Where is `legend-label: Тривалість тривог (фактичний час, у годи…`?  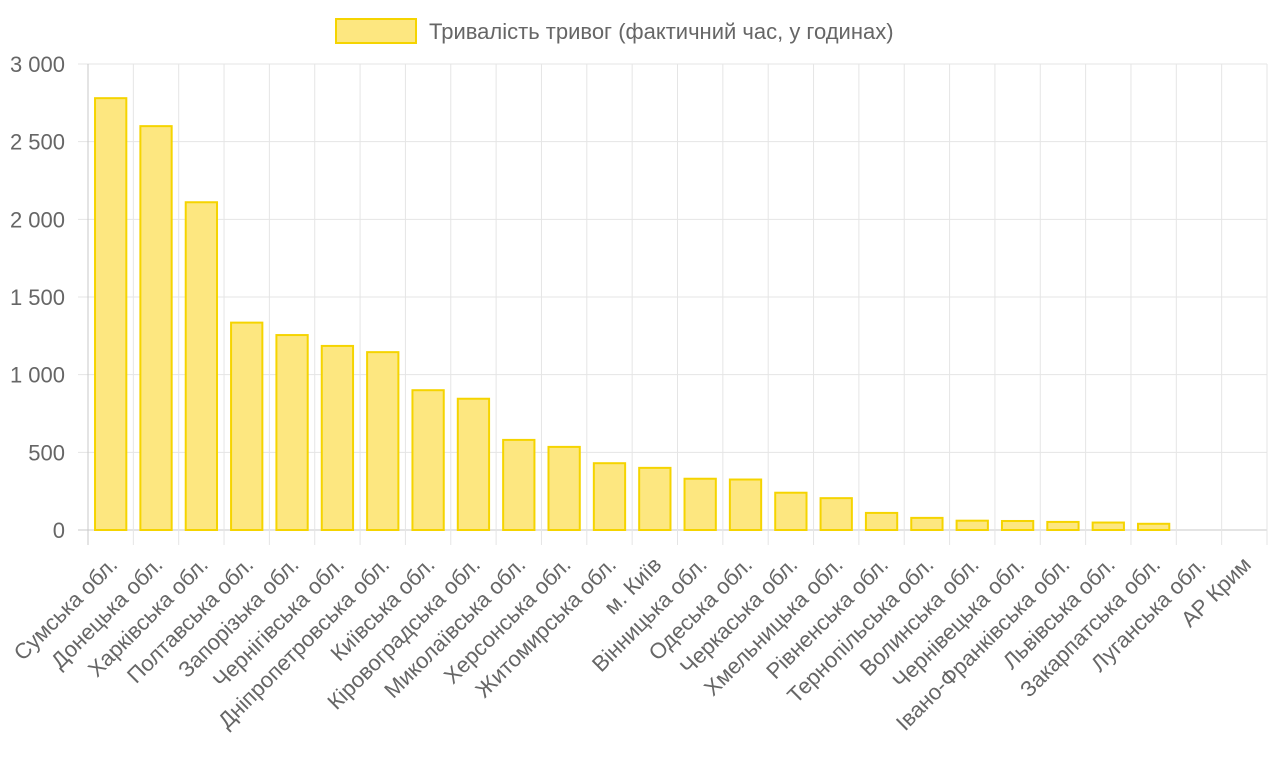 legend-label: Тривалість тривог (фактичний час, у годи… is located at coordinates (661, 31).